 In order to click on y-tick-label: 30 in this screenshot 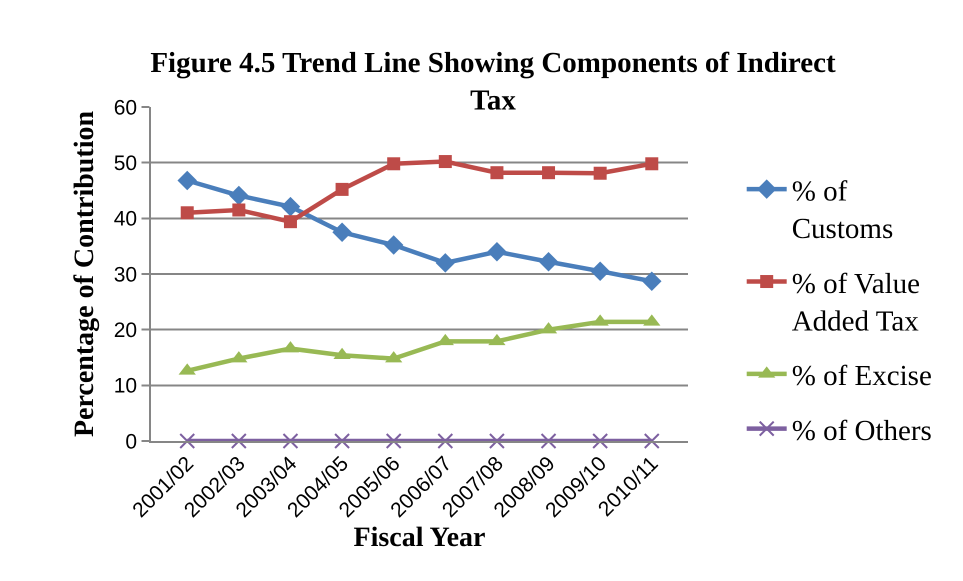, I will do `click(126, 274)`.